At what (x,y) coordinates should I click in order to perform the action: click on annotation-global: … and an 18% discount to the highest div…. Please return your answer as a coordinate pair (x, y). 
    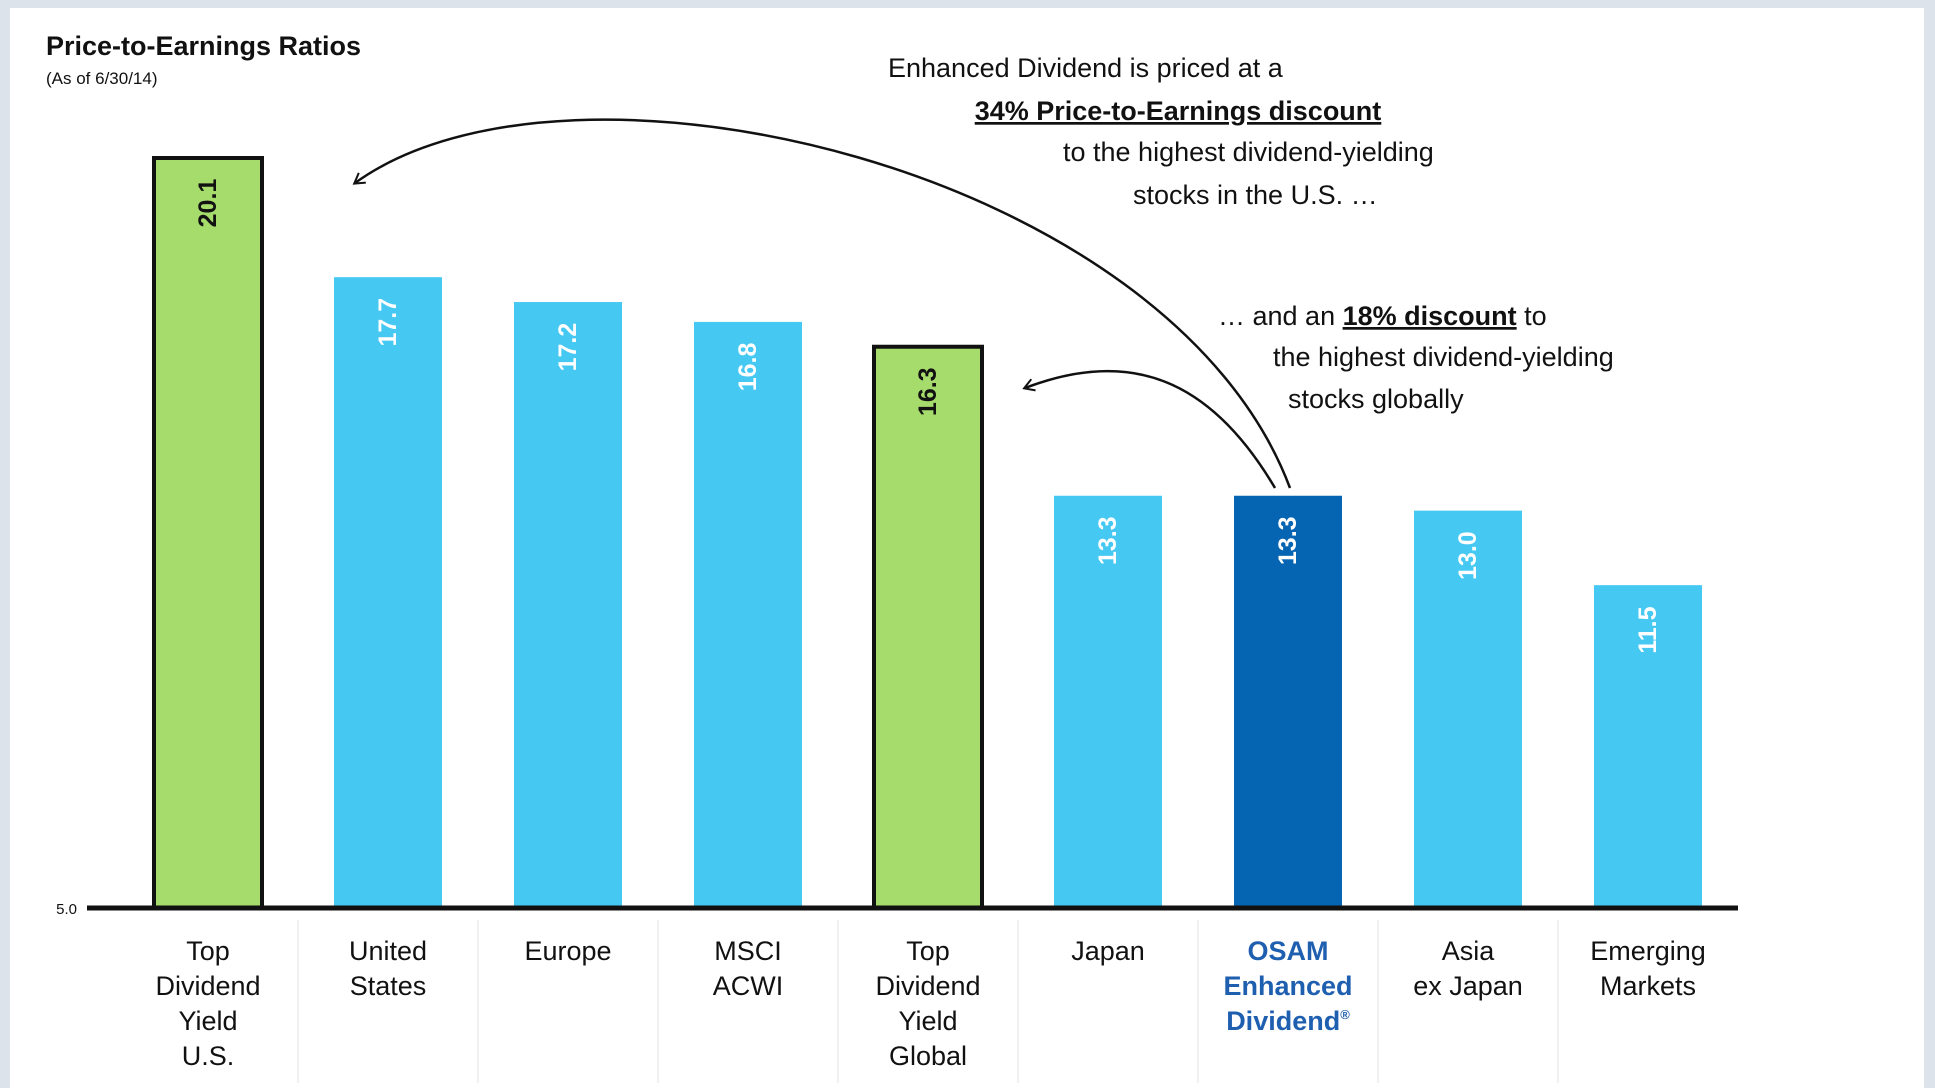
    Looking at the image, I should click on (1416, 357).